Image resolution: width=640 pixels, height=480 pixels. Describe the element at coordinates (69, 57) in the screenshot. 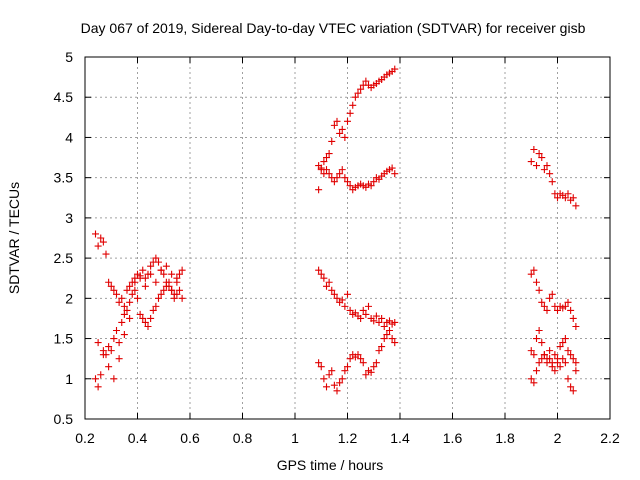

I see `y-tick-label: 5` at that location.